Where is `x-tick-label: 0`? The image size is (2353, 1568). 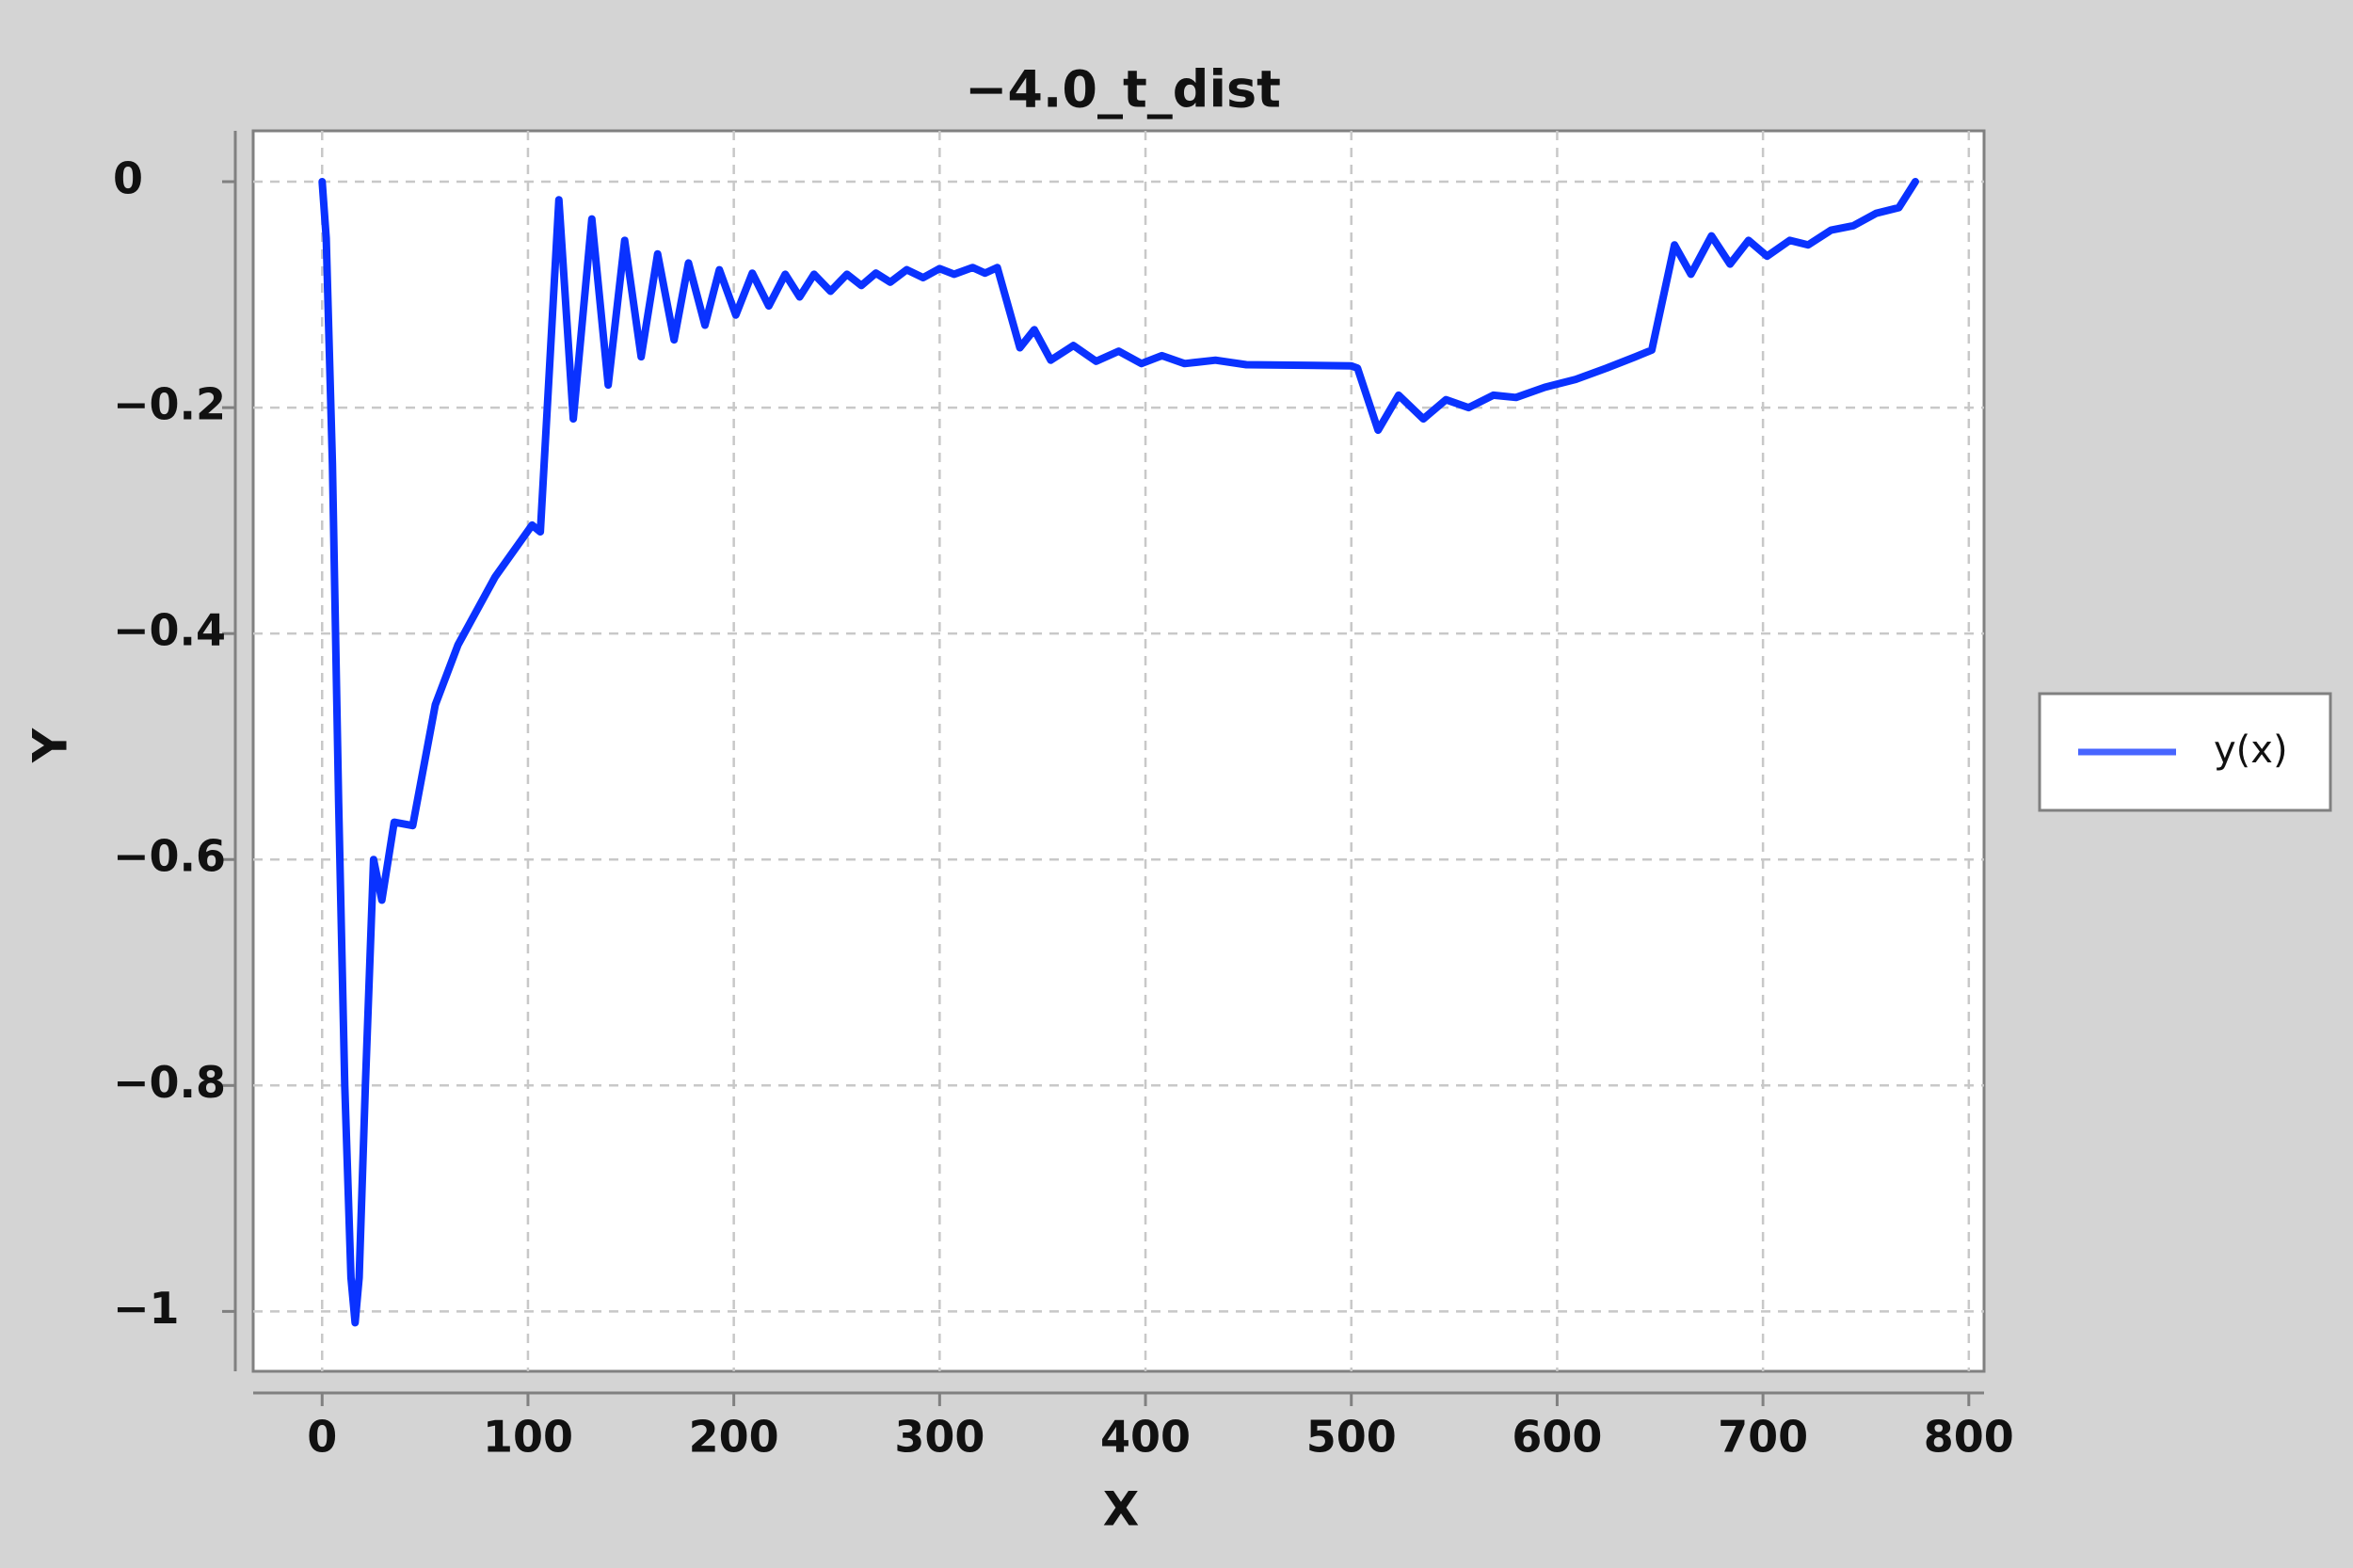
x-tick-label: 0 is located at coordinates (322, 1437).